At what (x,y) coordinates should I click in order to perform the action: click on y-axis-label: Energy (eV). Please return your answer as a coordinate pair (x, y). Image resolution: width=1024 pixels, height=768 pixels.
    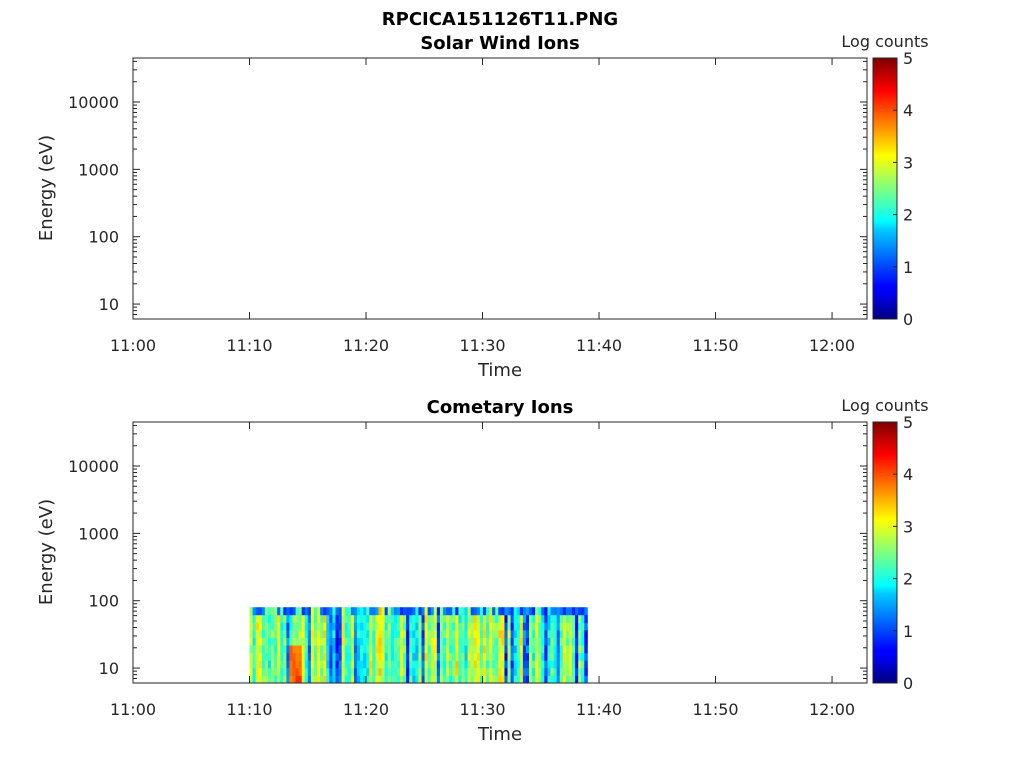
    Looking at the image, I should click on (46, 552).